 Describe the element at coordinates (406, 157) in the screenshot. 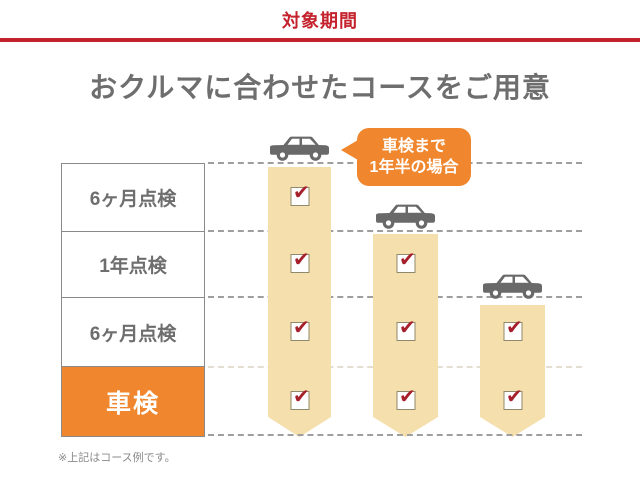

I see `callout-bubble: 車検まで 1年半の場合` at that location.